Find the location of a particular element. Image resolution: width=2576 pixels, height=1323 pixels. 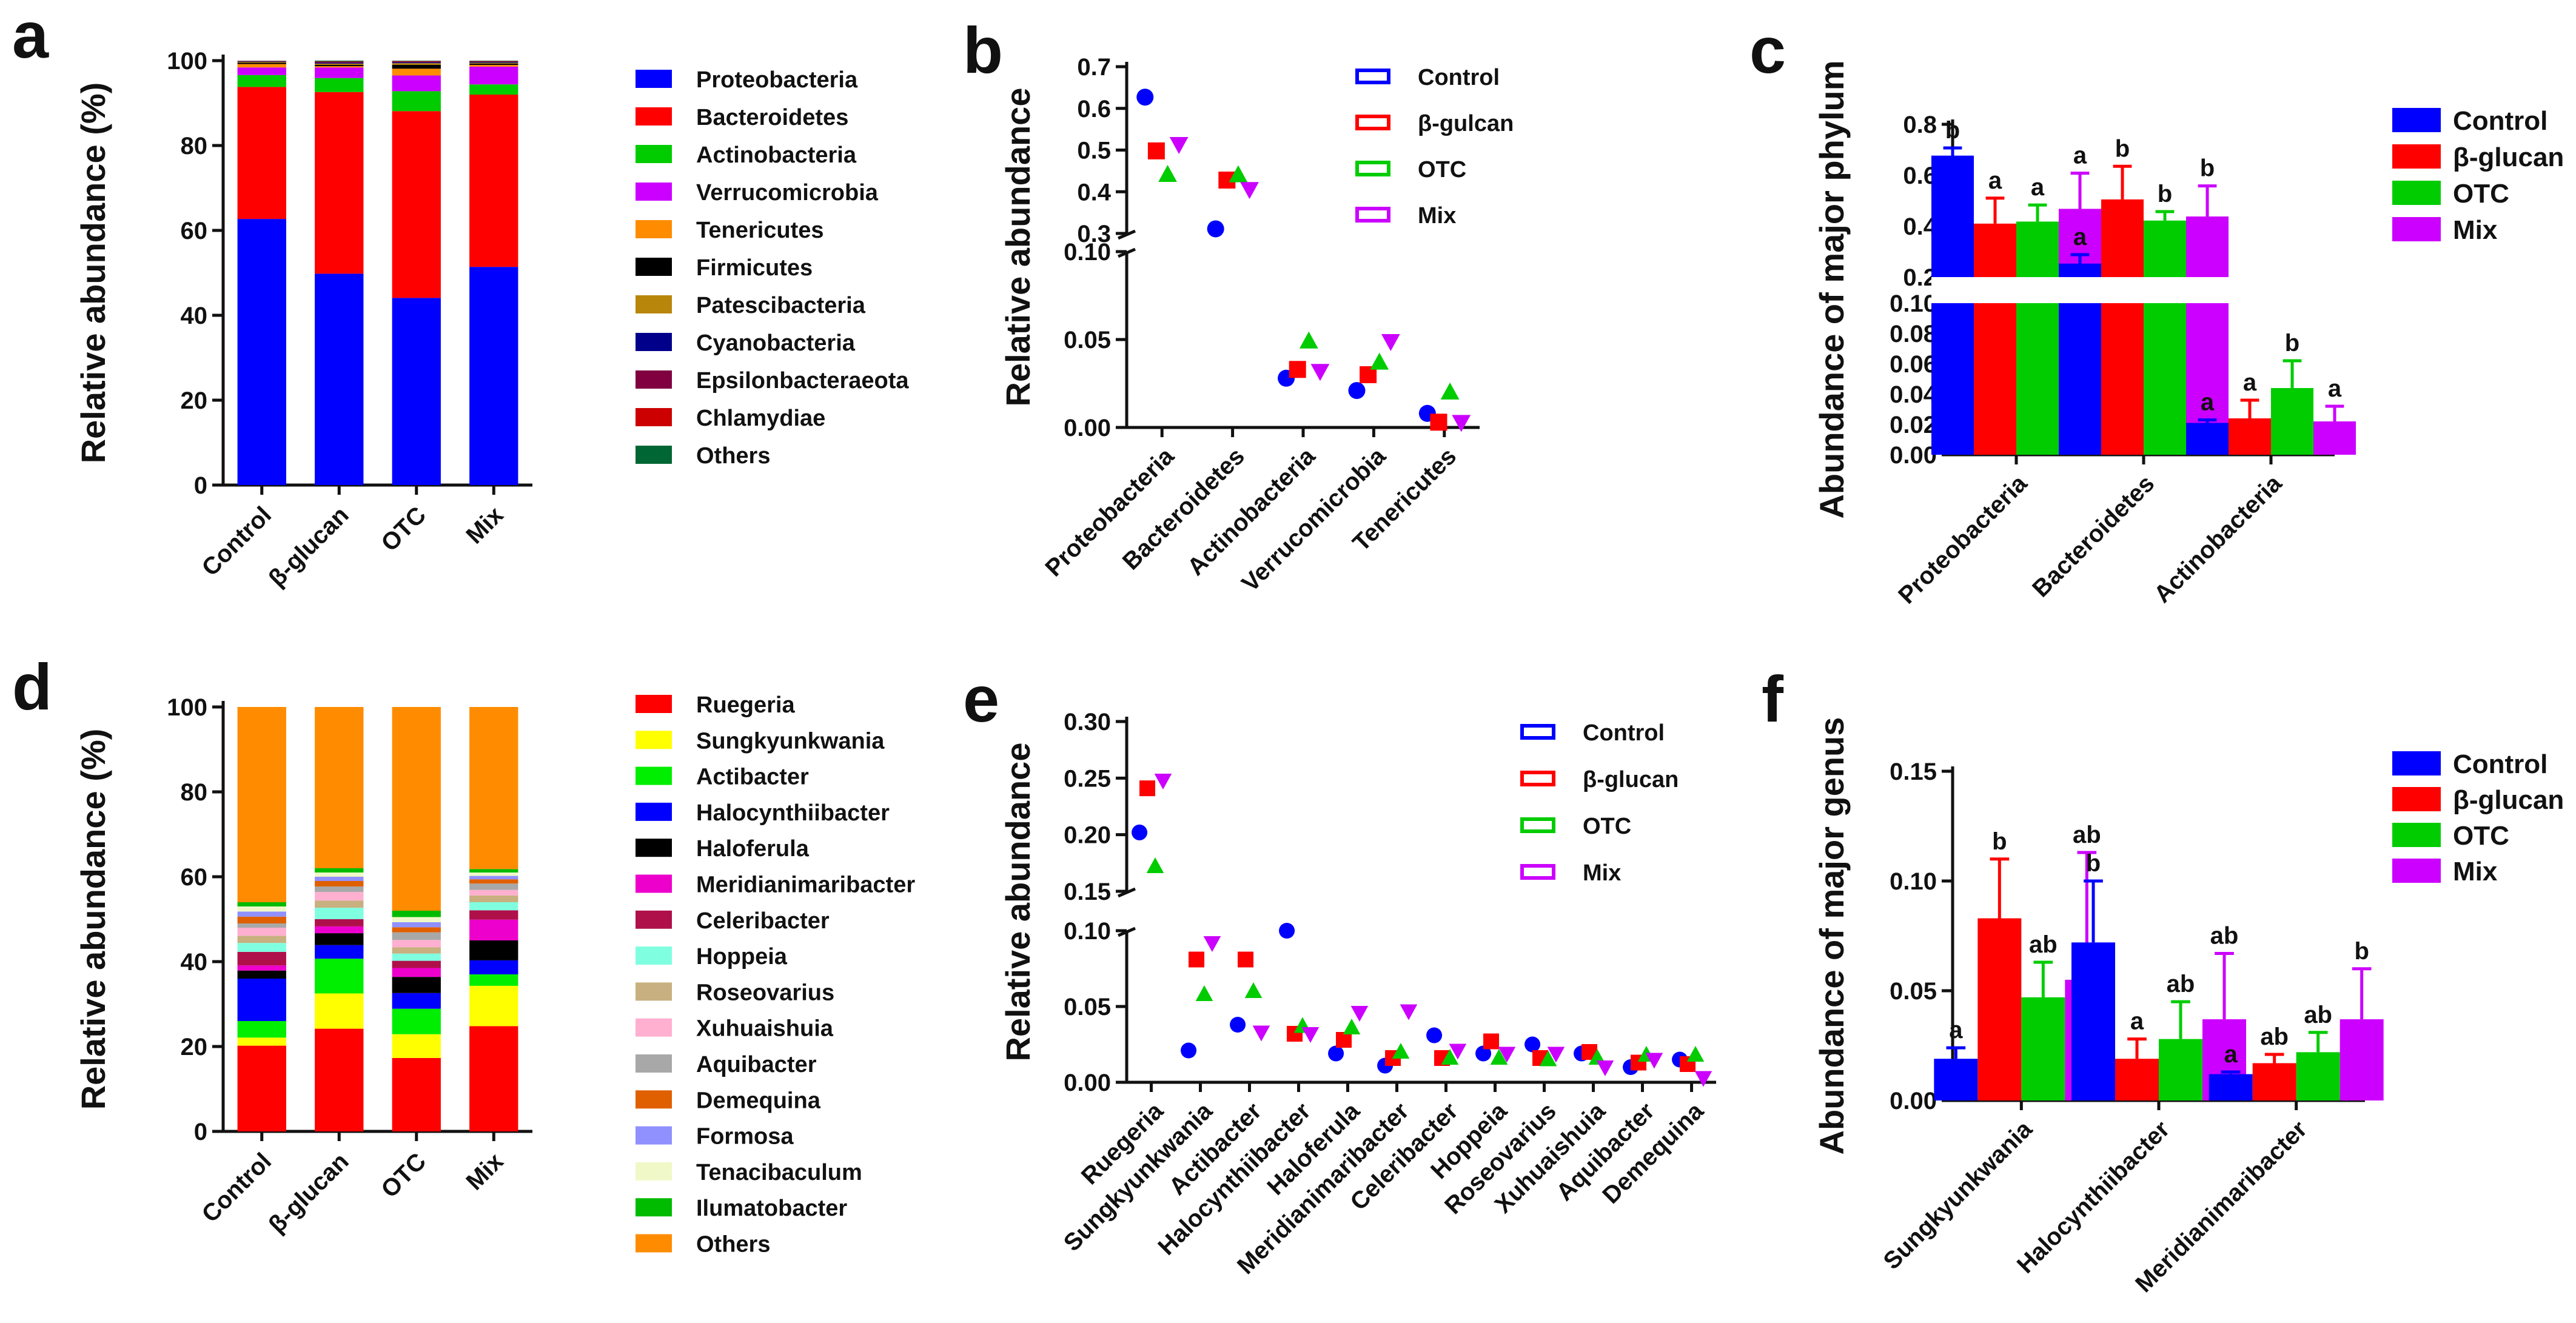

panel-letter-f: f is located at coordinates (1773, 698).